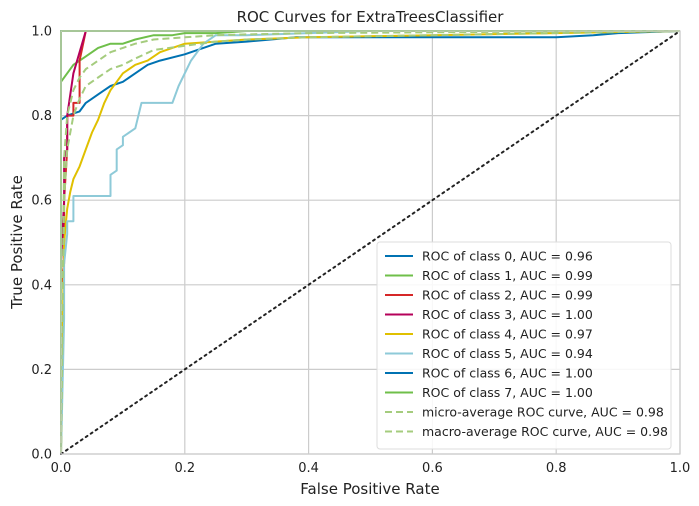 Image resolution: width=699 pixels, height=506 pixels. Describe the element at coordinates (41, 201) in the screenshot. I see `y-tick-label: 0.6` at that location.